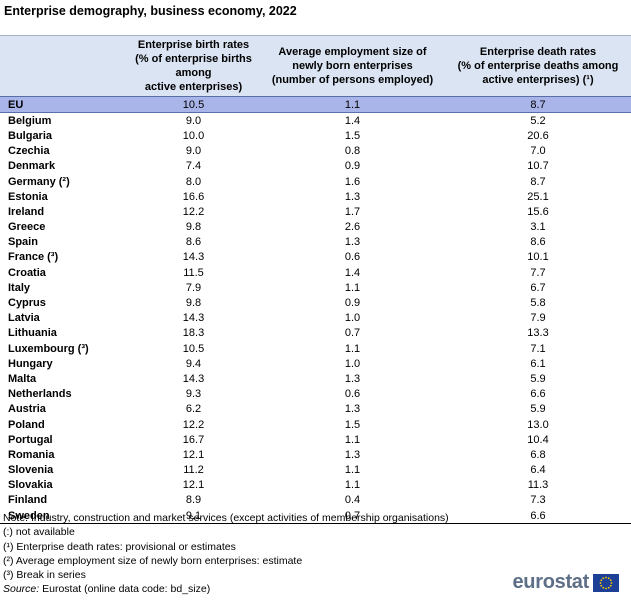 This screenshot has width=631, height=600. I want to click on table-row: Romania 12.1 1.3 6.8, so click(315, 454).